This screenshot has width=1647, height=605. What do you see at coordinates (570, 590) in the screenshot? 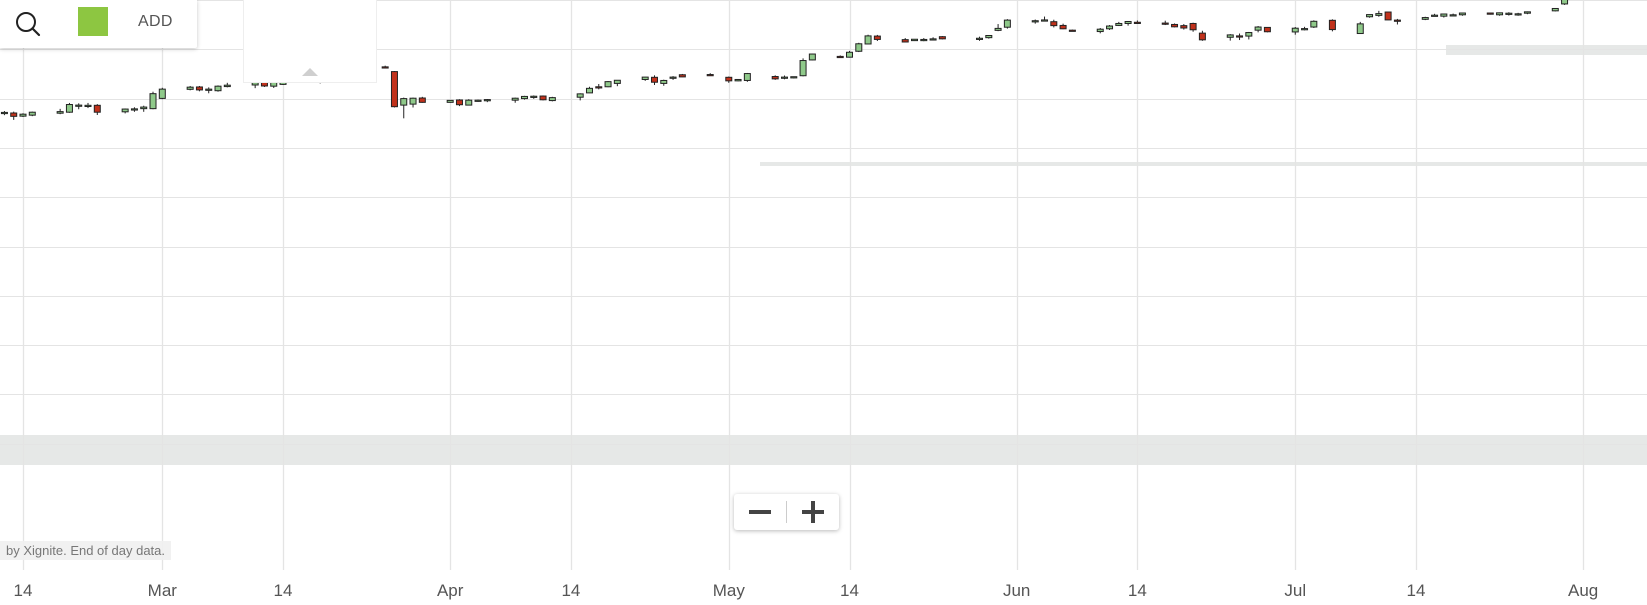
I see `x-tick-label: 14` at bounding box center [570, 590].